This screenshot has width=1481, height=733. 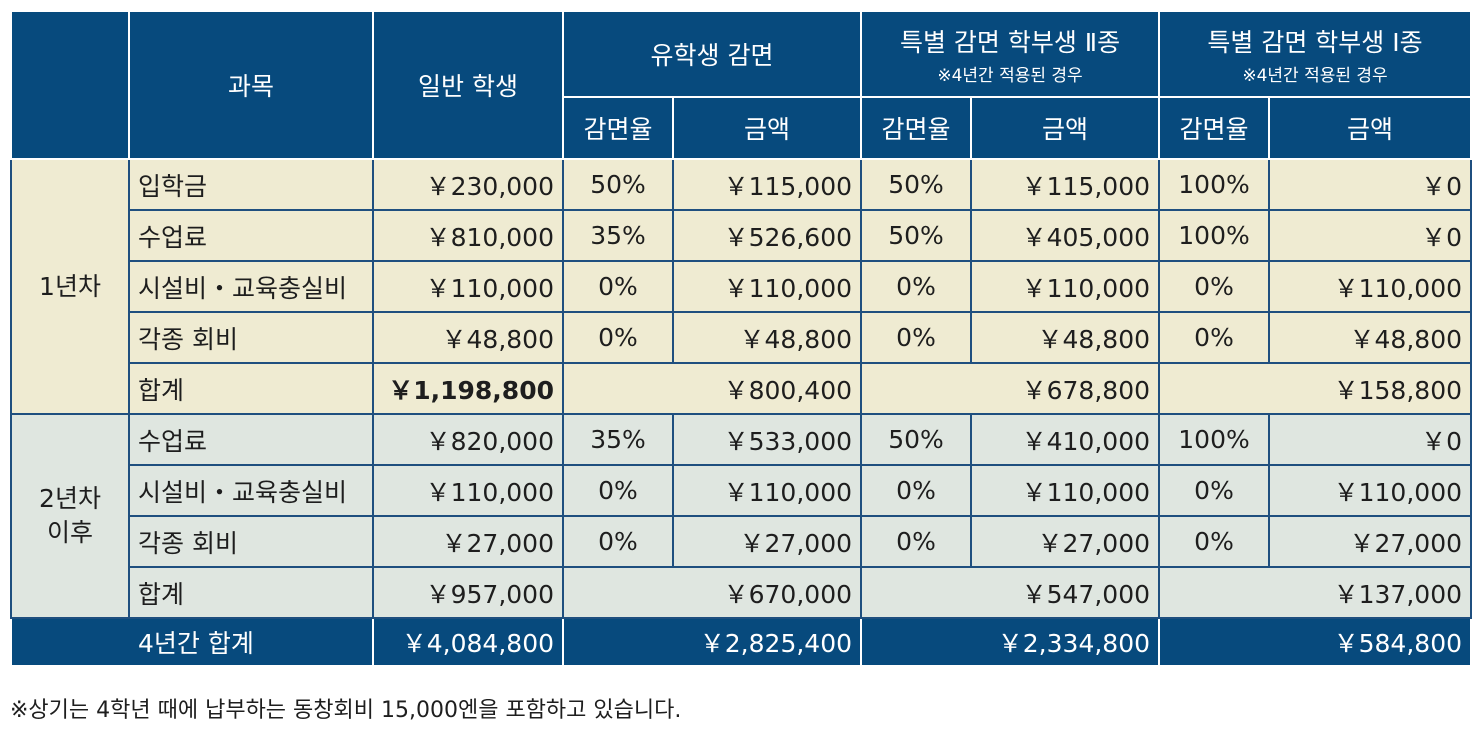 I want to click on header-special-1-note: ※4년간 적용된 경우, so click(x=1315, y=75).